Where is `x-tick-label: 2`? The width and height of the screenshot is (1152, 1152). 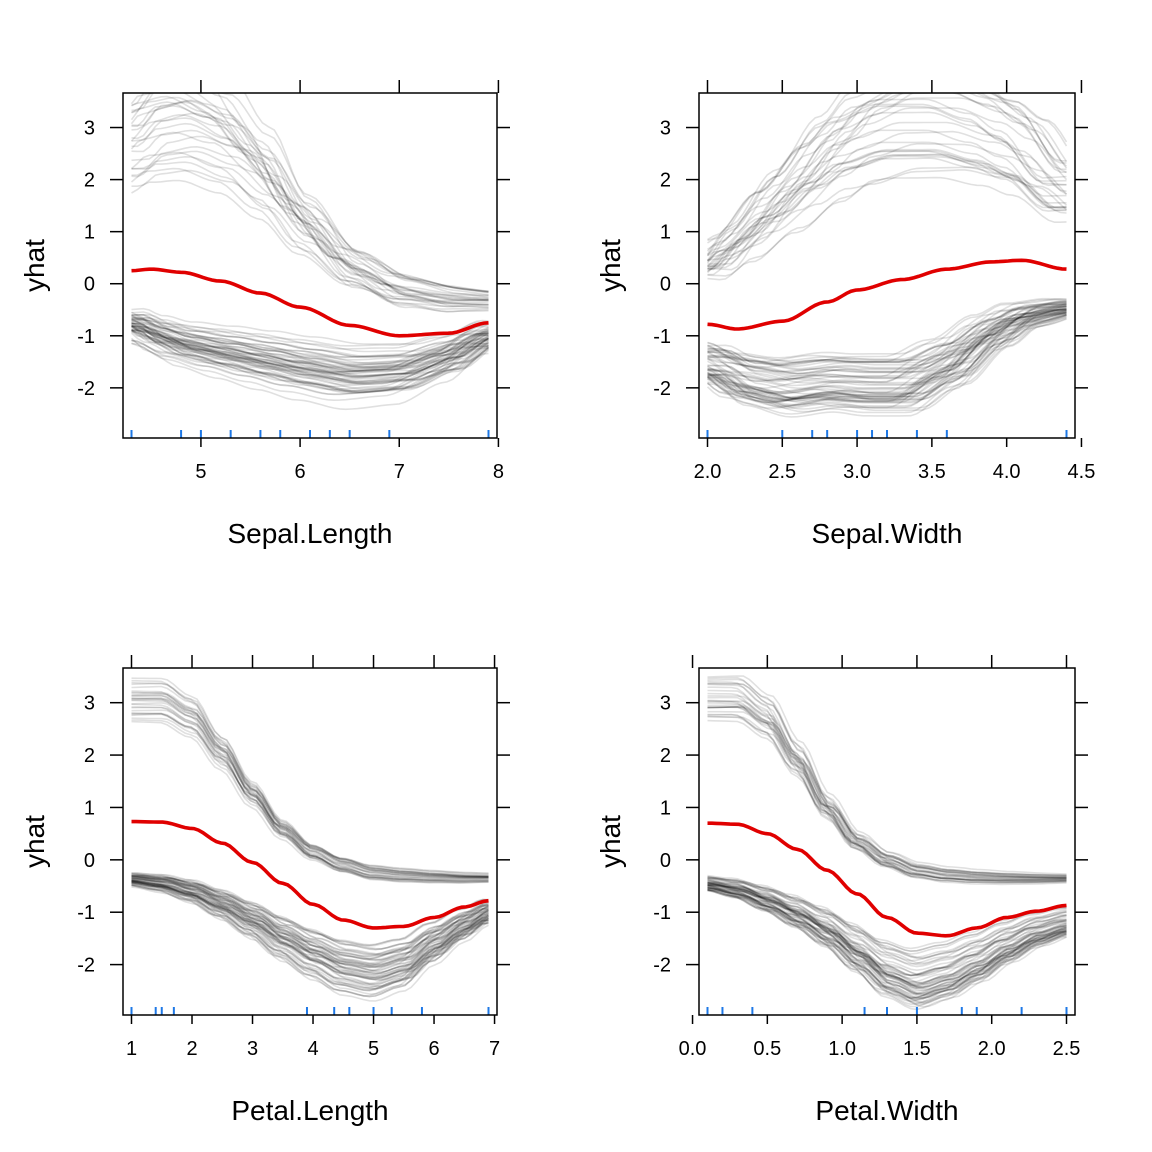
x-tick-label: 2 is located at coordinates (191, 1049).